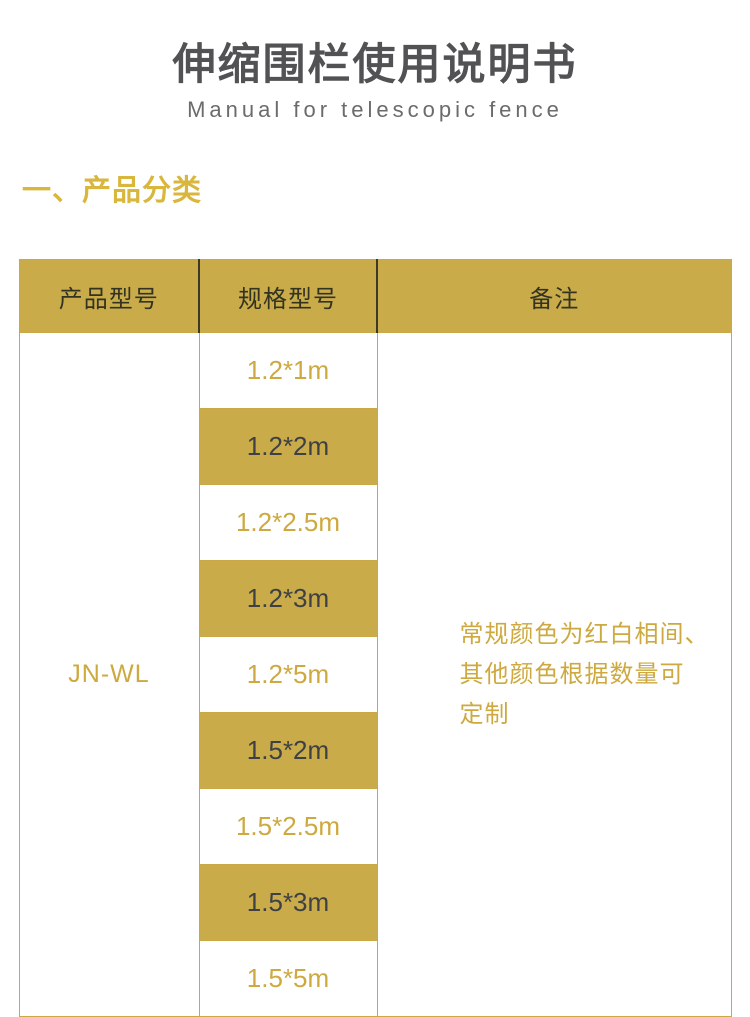 The image size is (750, 1017). Describe the element at coordinates (288, 523) in the screenshot. I see `spec-cell: 1.2*2.5m` at that location.